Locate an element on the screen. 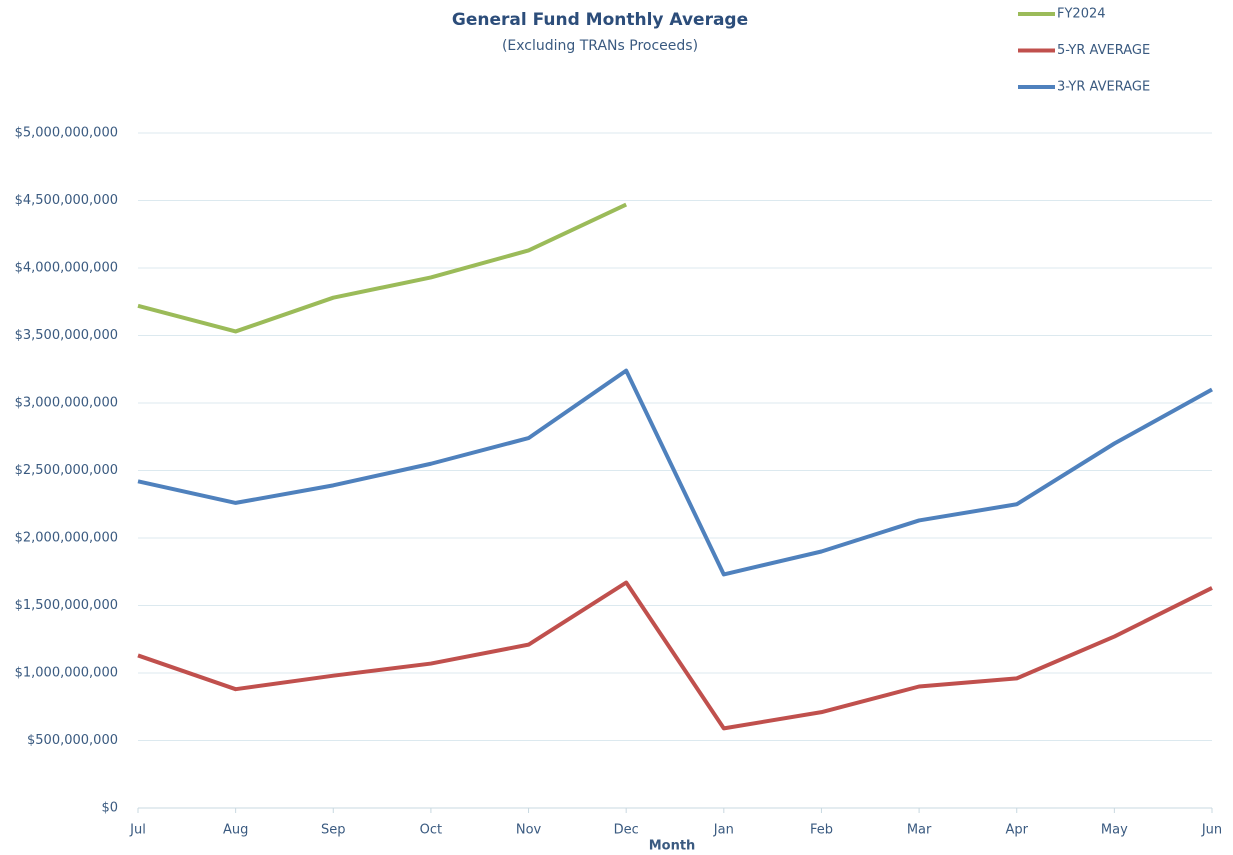 This screenshot has height=855, width=1233. legend-label: 5-YR AVERAGE is located at coordinates (1103, 50).